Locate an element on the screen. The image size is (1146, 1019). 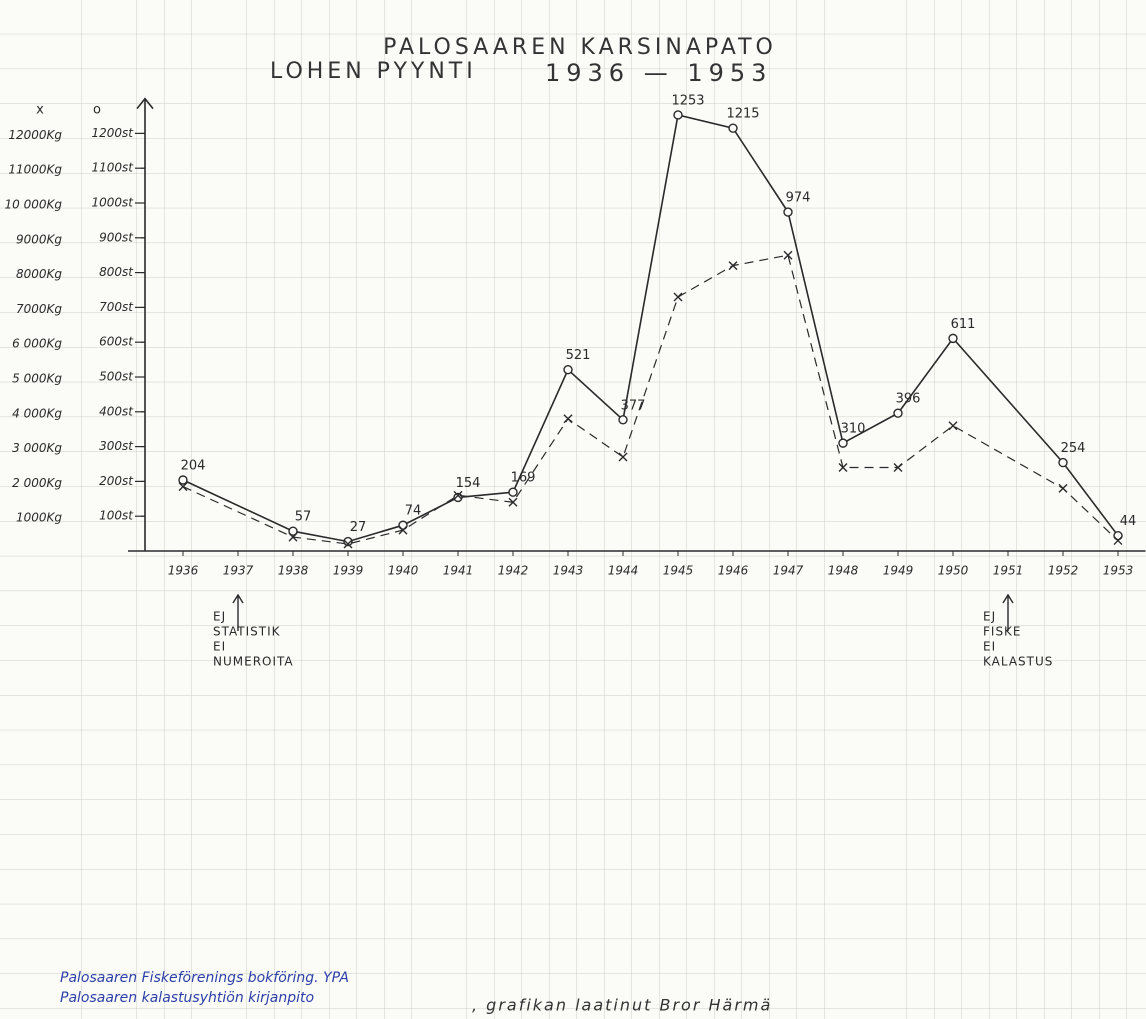
y-tick-label: 600st is located at coordinates (116, 342).